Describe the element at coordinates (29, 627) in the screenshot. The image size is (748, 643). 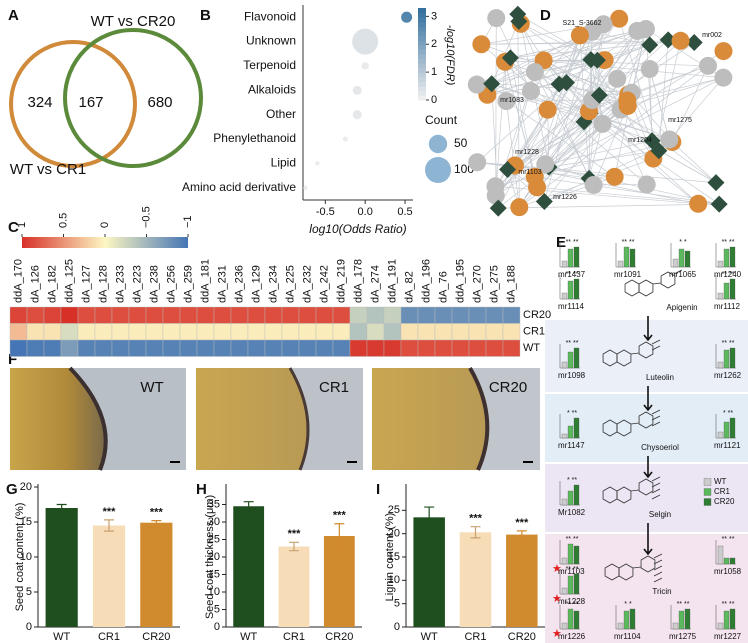
I see `y-tick-label: 0` at that location.